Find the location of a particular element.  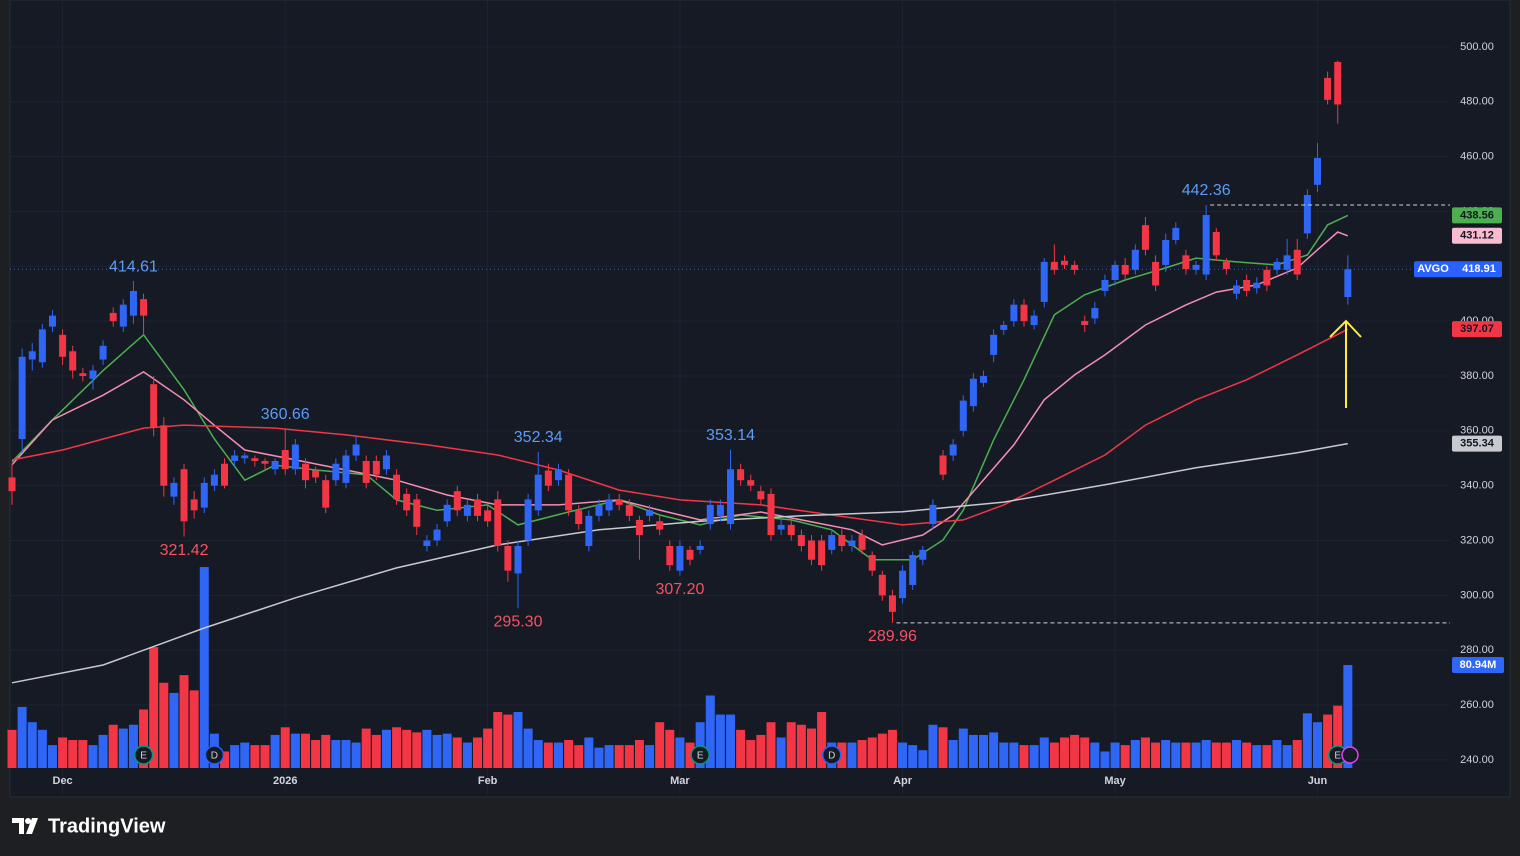

event-label: D is located at coordinates (831, 756).